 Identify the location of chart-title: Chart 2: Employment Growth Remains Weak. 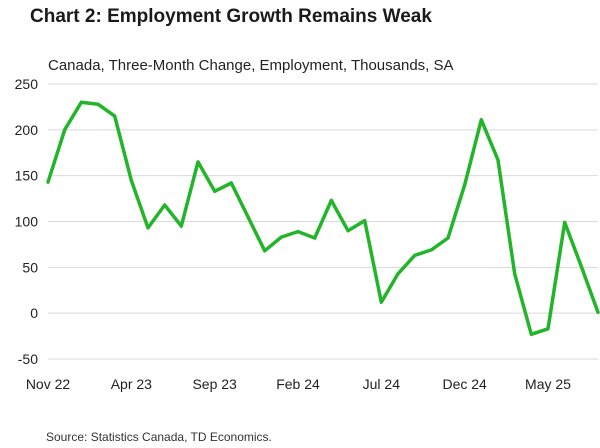
(231, 16).